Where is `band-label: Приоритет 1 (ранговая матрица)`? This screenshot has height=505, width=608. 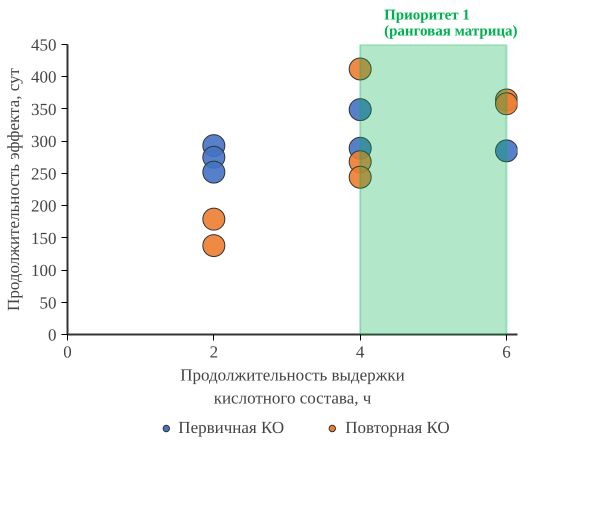 band-label: Приоритет 1 (ранговая матрица) is located at coordinates (451, 24).